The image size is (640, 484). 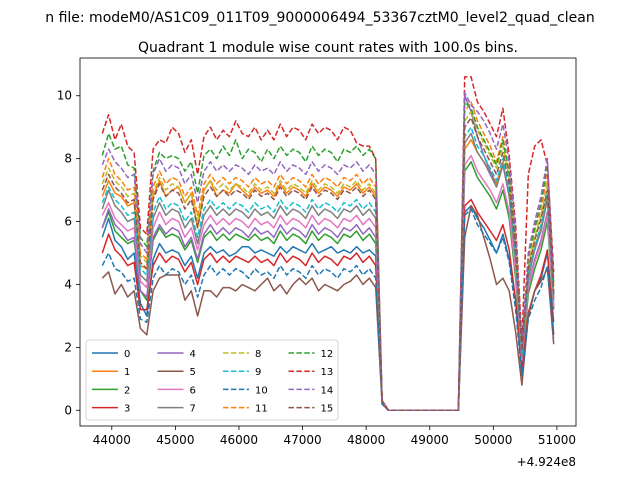 What do you see at coordinates (175, 440) in the screenshot?
I see `x-tick-label: 45000` at bounding box center [175, 440].